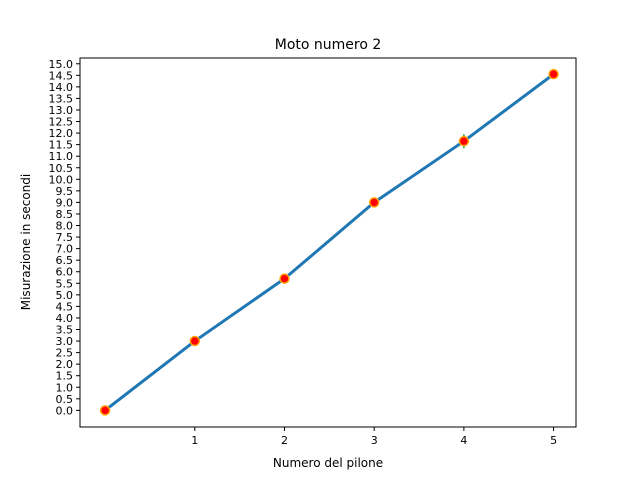 The width and height of the screenshot is (640, 480). Describe the element at coordinates (65, 376) in the screenshot. I see `y-tick-label: 1.5` at that location.